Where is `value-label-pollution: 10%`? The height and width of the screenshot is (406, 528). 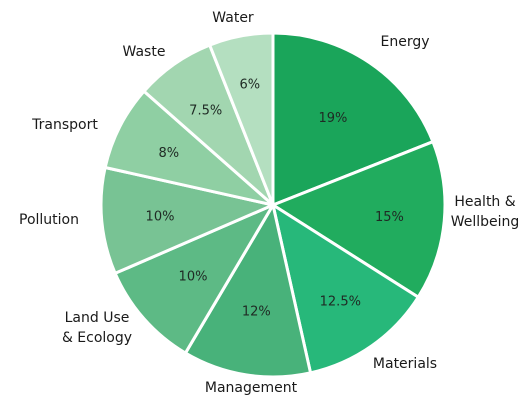 value-label-pollution: 10% is located at coordinates (160, 217).